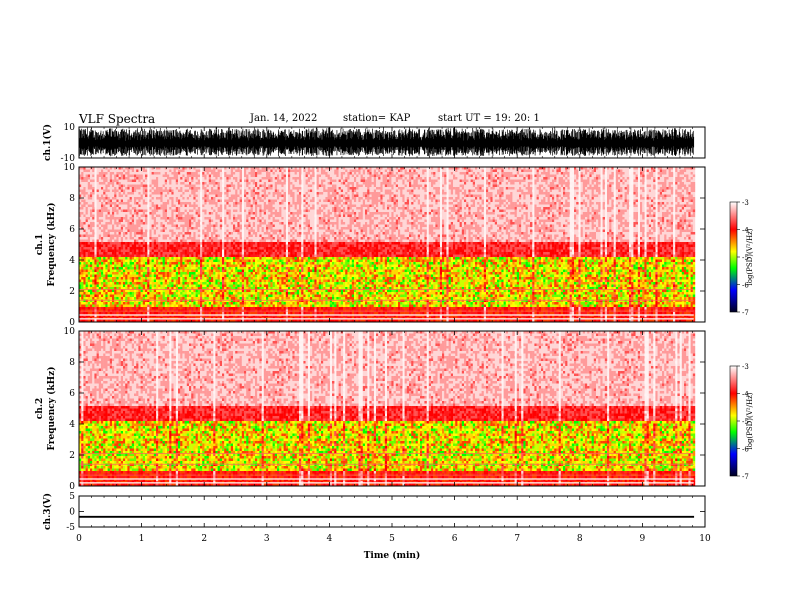  What do you see at coordinates (267, 539) in the screenshot?
I see `x-tick-label: 3` at bounding box center [267, 539].